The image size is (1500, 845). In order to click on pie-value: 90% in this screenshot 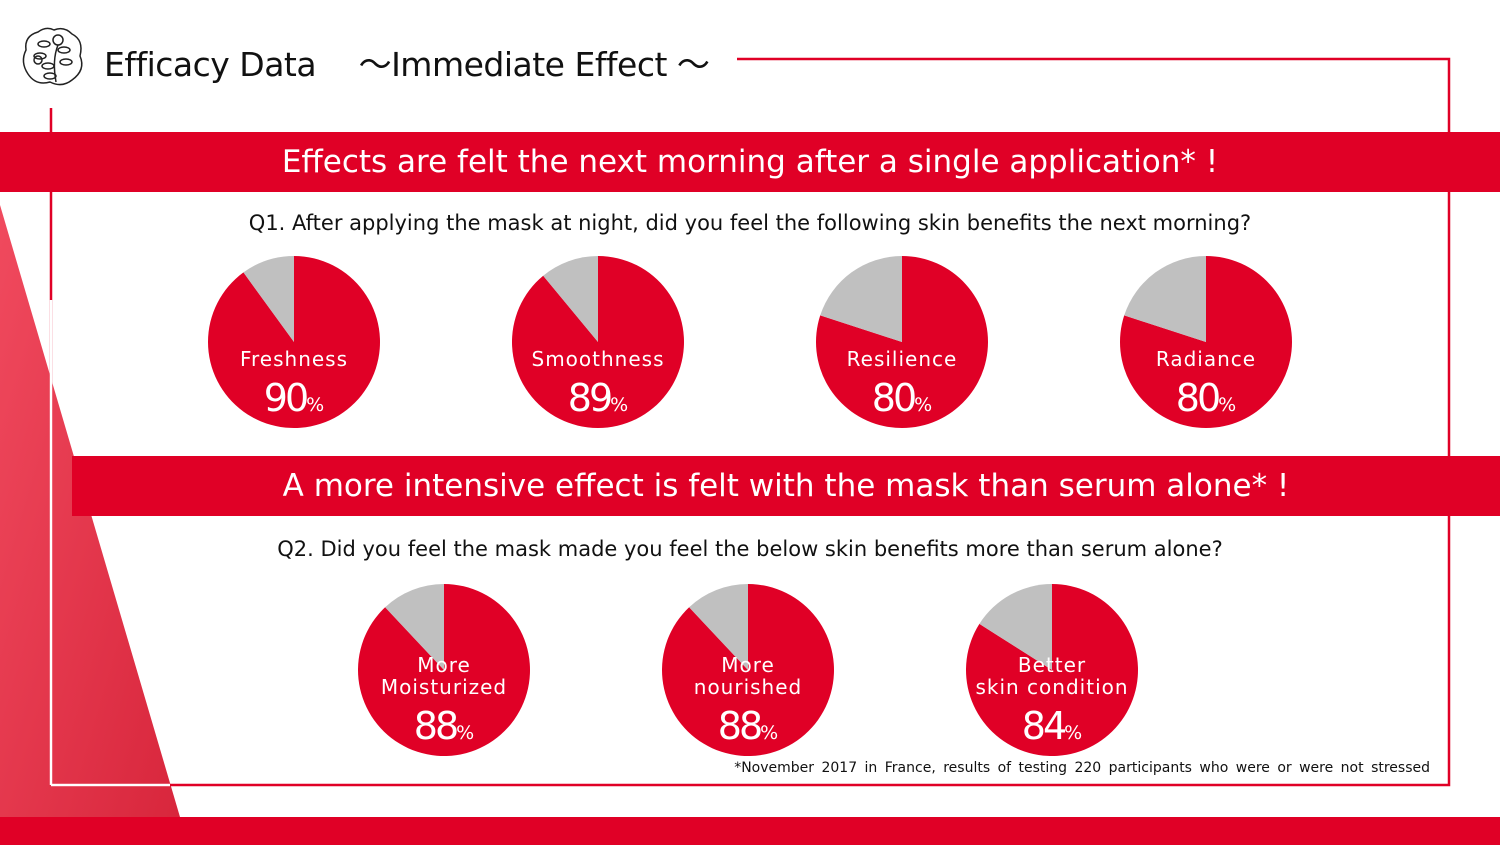, I will do `click(294, 398)`.